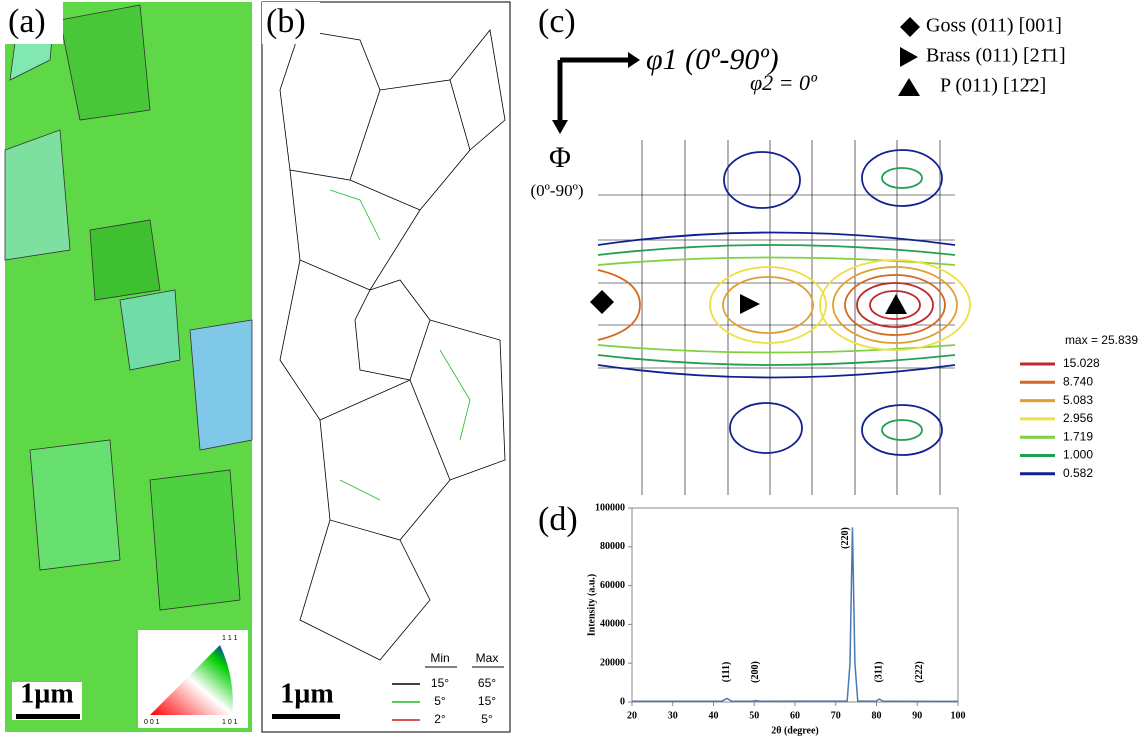 The width and height of the screenshot is (1138, 742). What do you see at coordinates (592, 89) in the screenshot?
I see `axes-arrow` at bounding box center [592, 89].